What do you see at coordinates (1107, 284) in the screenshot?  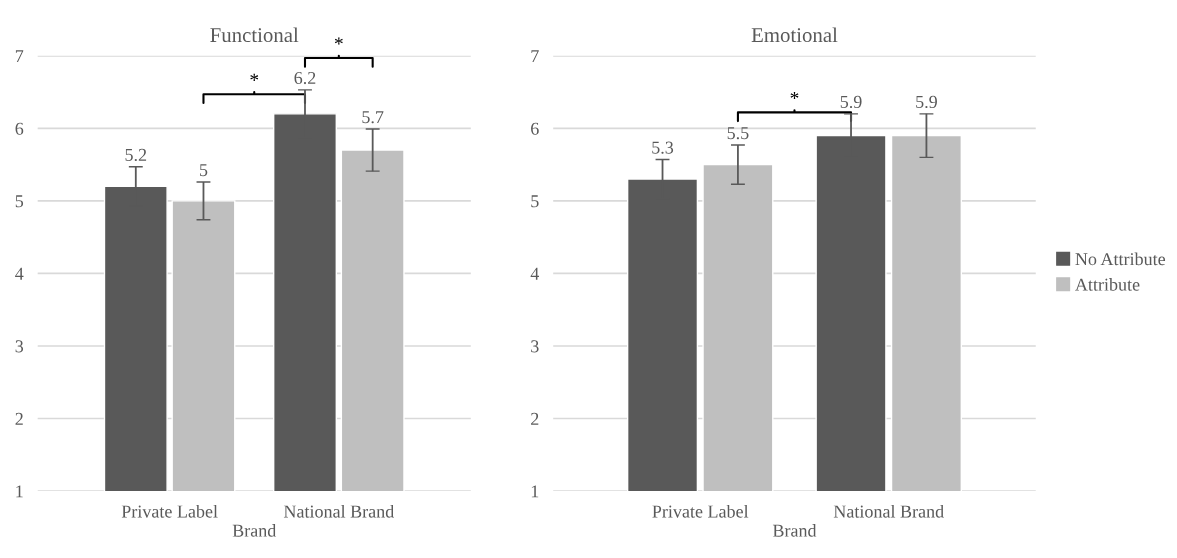 I see `legend-label: Attribute` at bounding box center [1107, 284].